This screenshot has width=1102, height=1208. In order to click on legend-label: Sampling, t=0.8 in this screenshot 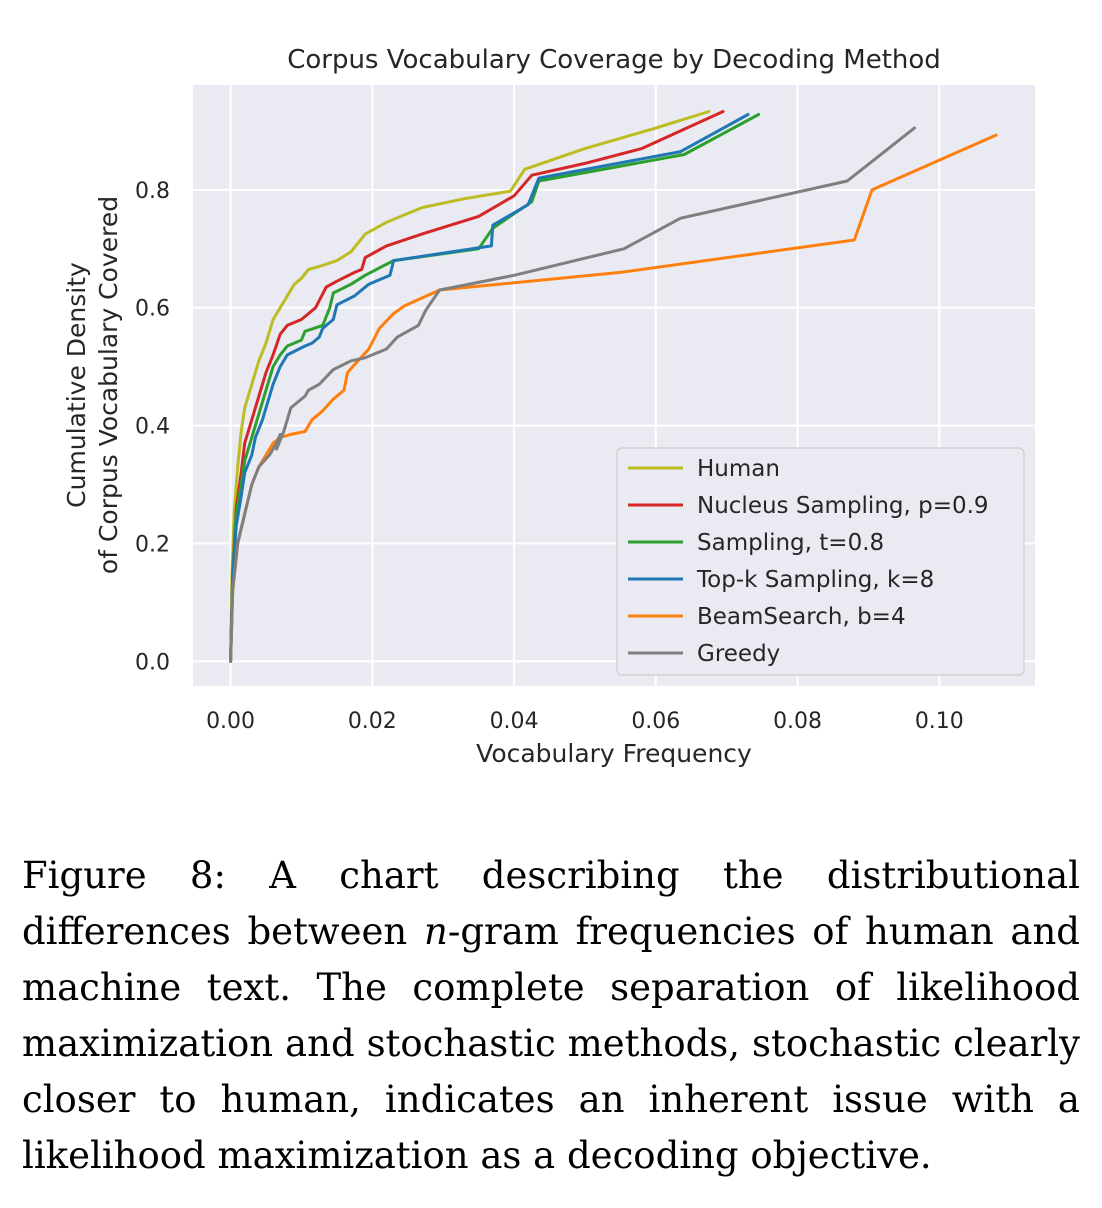, I will do `click(790, 543)`.